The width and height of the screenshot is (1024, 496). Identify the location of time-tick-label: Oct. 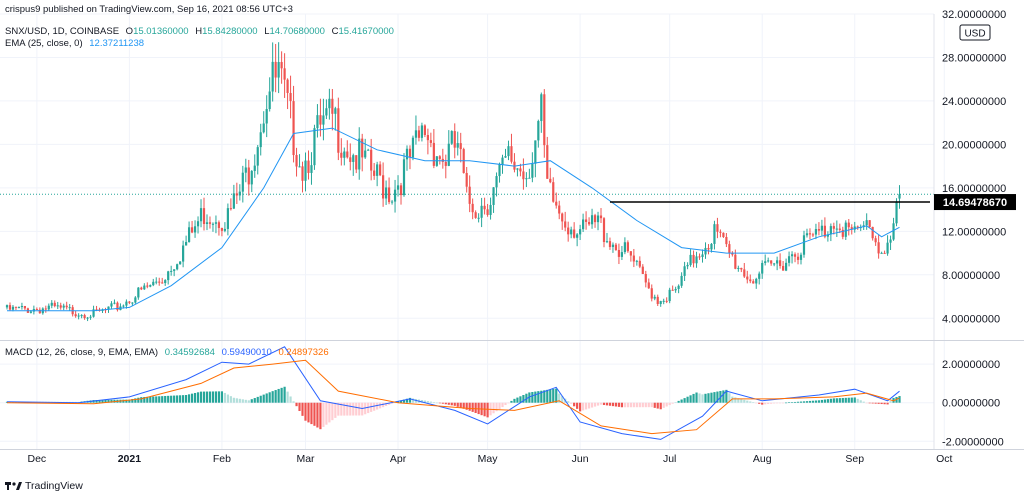
(944, 459).